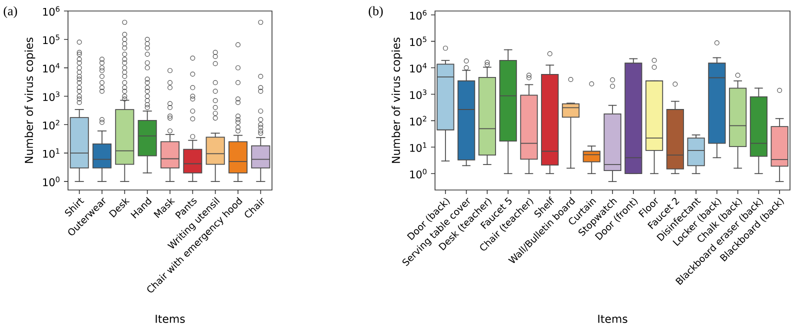  I want to click on chart-title: (a), so click(11, 12).